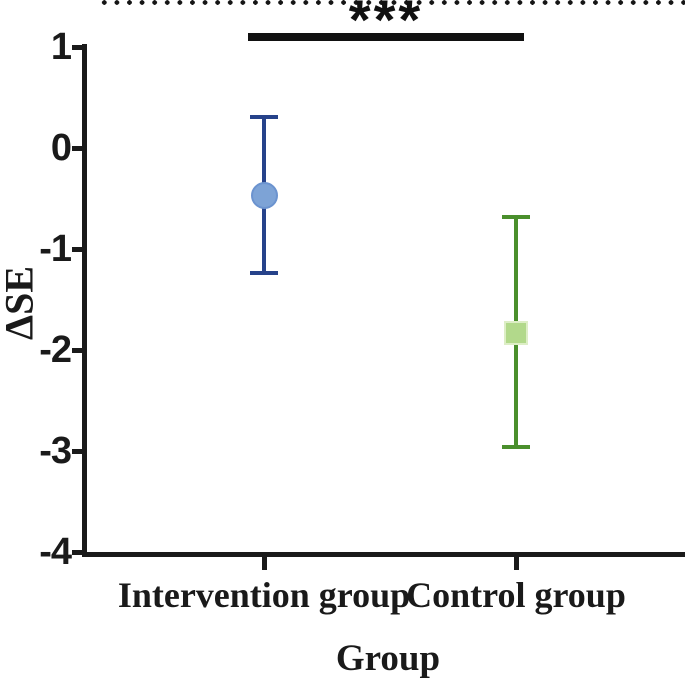 The image size is (685, 681). I want to click on y-tick-label: 0, so click(61, 147).